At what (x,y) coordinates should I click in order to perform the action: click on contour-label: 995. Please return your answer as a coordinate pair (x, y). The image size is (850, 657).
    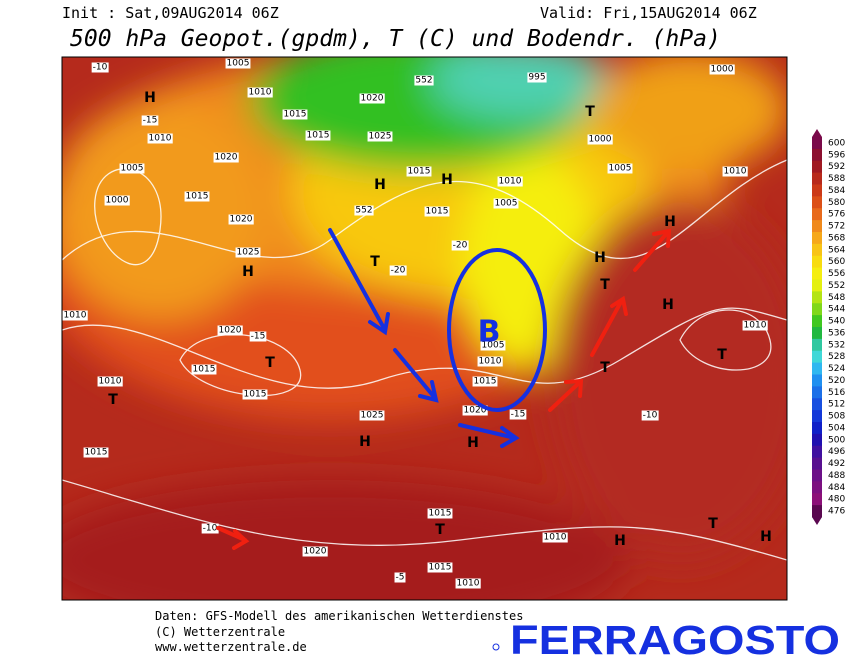
    Looking at the image, I should click on (536, 78).